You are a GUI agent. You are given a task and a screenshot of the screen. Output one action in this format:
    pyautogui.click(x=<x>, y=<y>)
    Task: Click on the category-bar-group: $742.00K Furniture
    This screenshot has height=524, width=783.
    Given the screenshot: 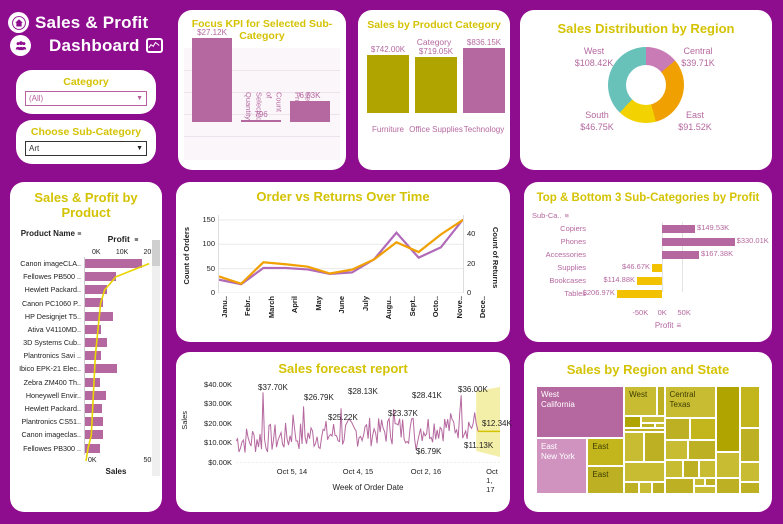 What is the action you would take?
    pyautogui.click(x=388, y=90)
    